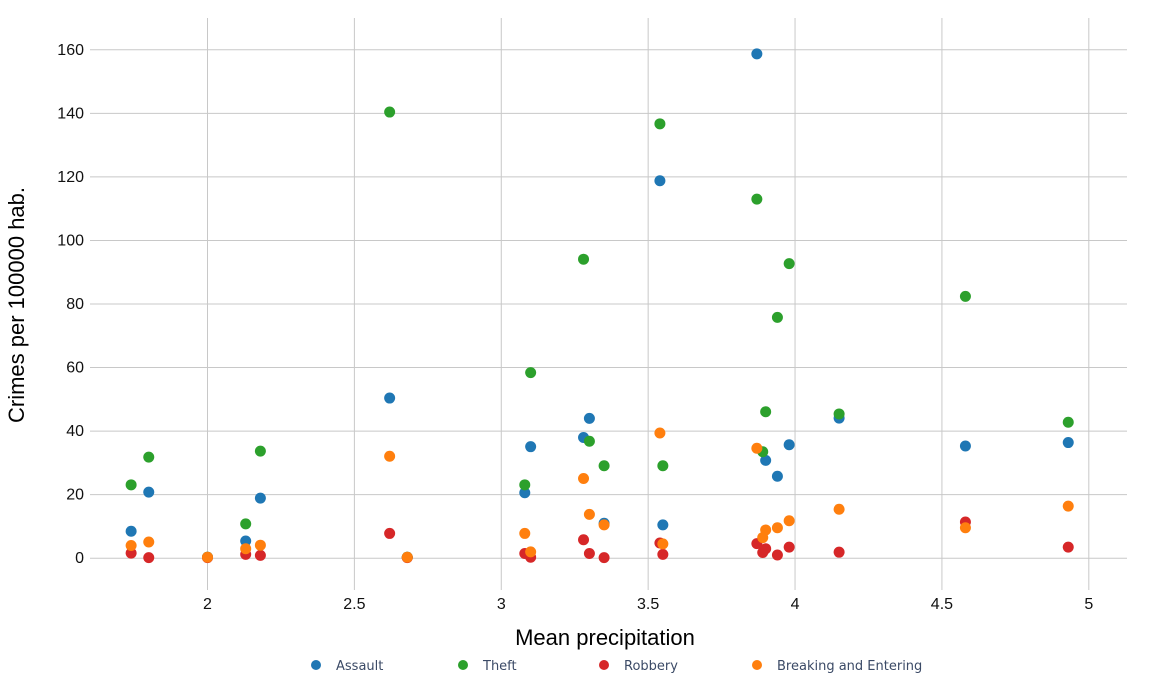 The height and width of the screenshot is (688, 1153). What do you see at coordinates (207, 604) in the screenshot?
I see `x-tick-label: 2` at bounding box center [207, 604].